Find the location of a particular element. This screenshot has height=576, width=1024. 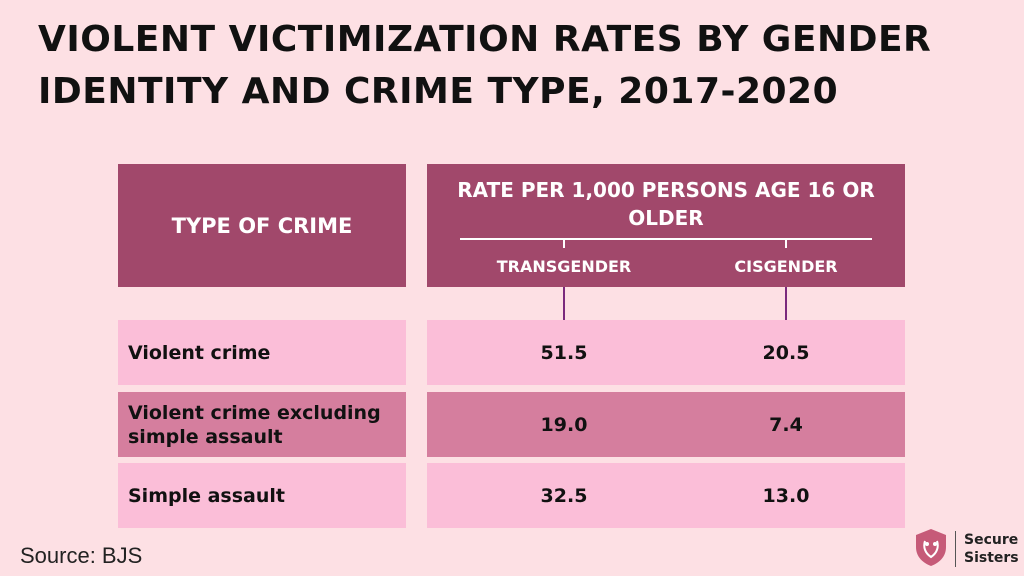

header-tick-transgender is located at coordinates (564, 243).